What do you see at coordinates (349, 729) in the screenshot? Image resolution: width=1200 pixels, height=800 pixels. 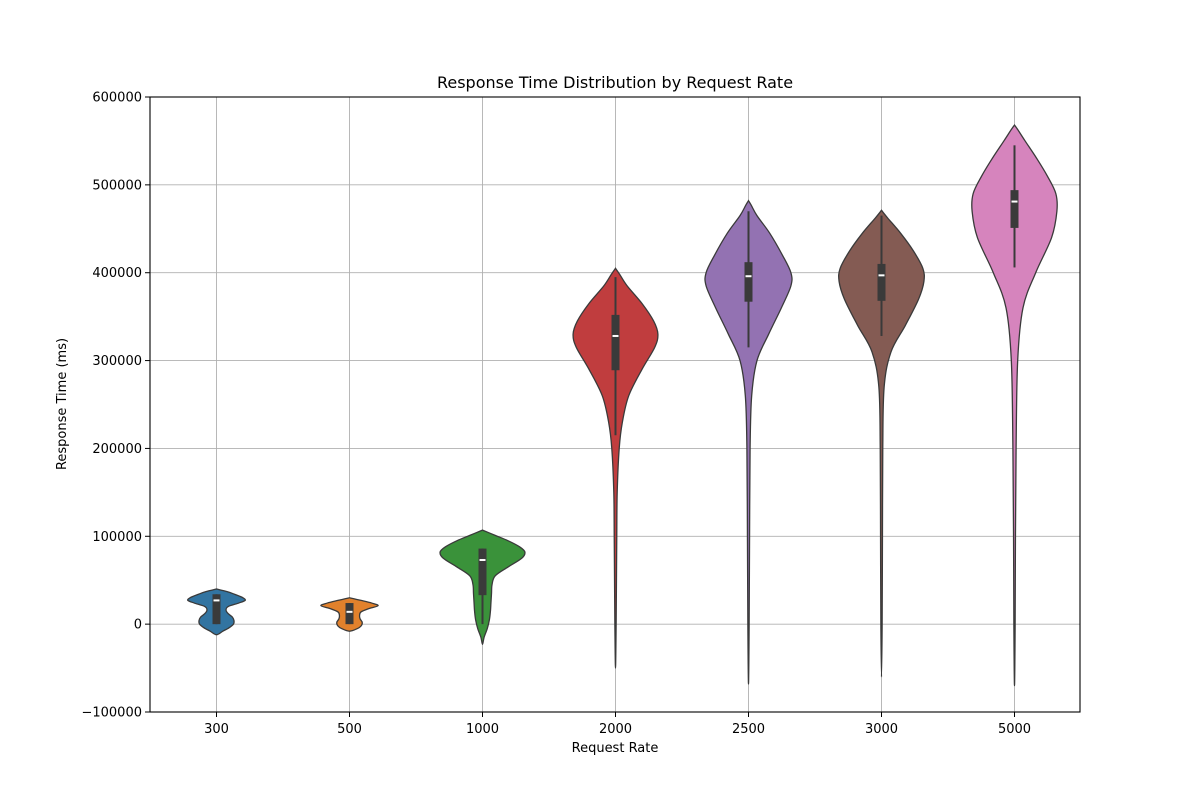 I see `x-tick-label: 500` at bounding box center [349, 729].